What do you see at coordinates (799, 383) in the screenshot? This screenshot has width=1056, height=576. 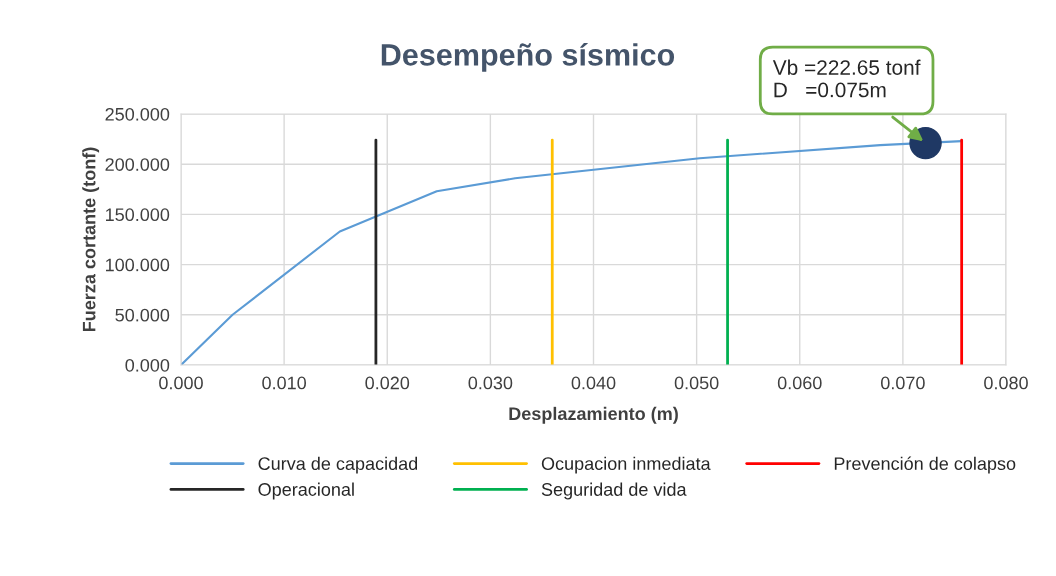 I see `x-tick-label: 0.060` at bounding box center [799, 383].